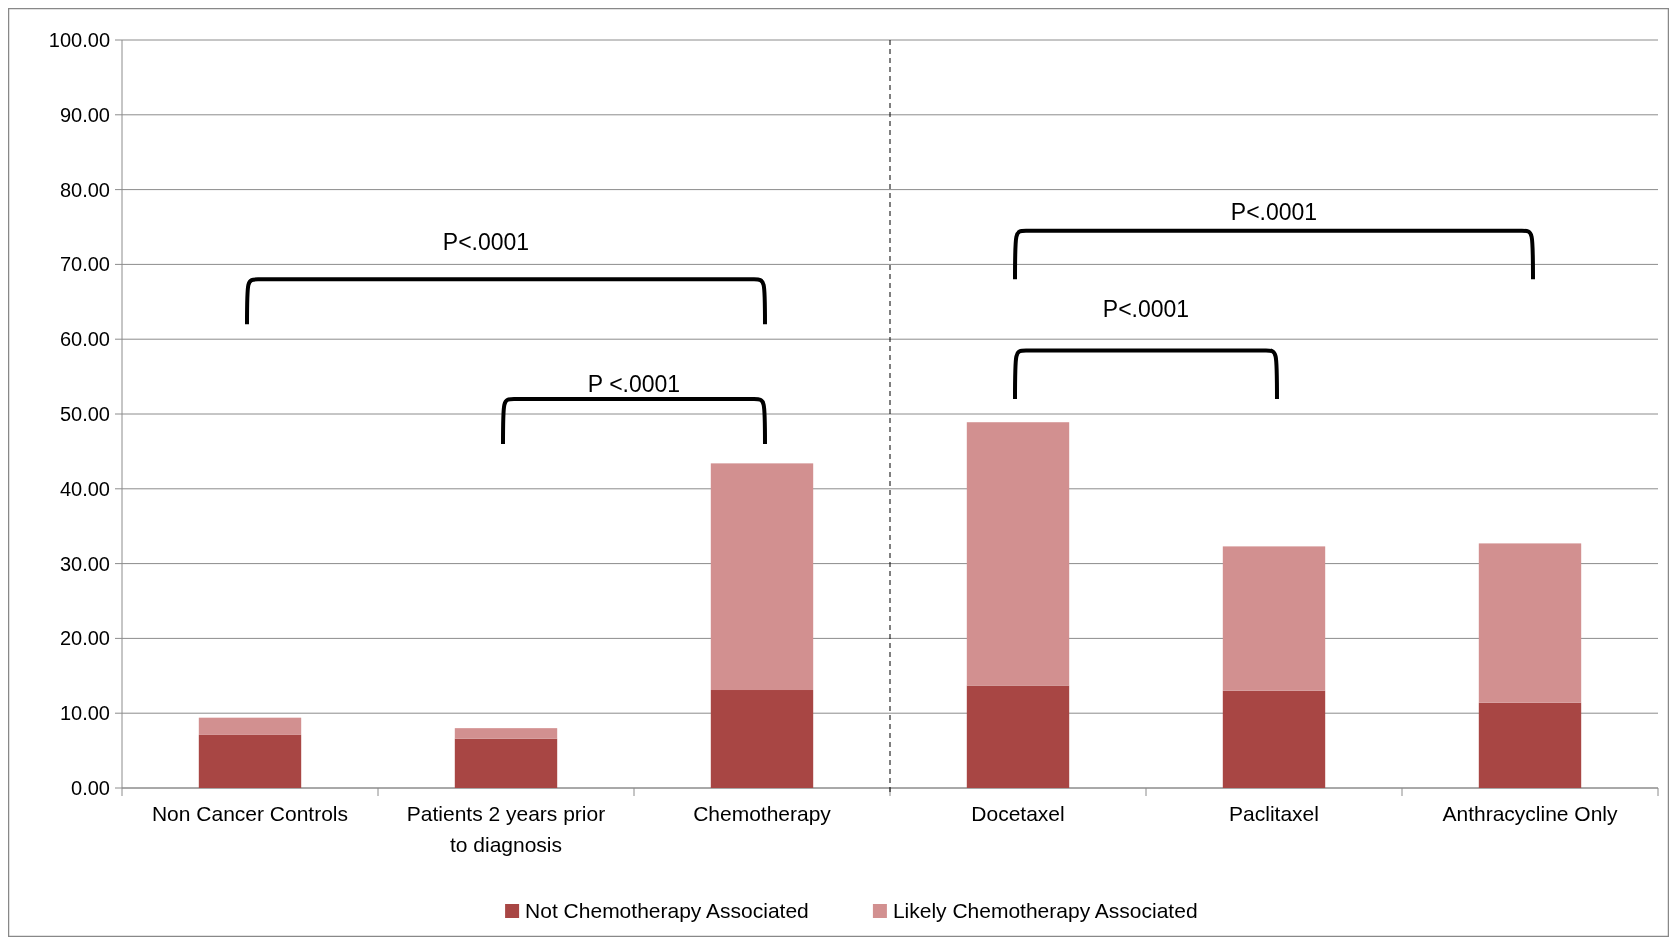 The width and height of the screenshot is (1677, 945). I want to click on y-tick-label: 70.00, so click(84, 264).